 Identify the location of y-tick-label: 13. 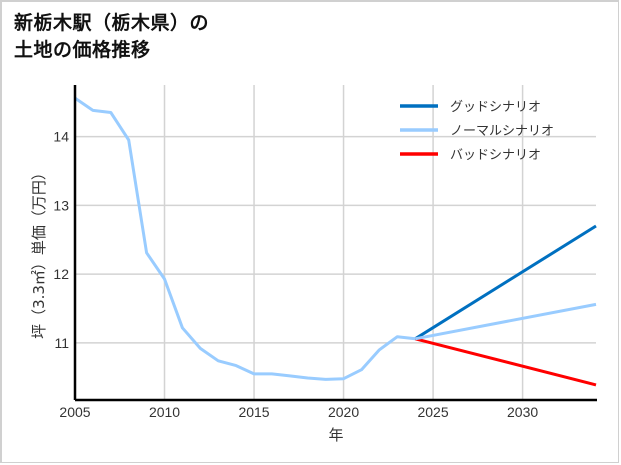
(61, 205).